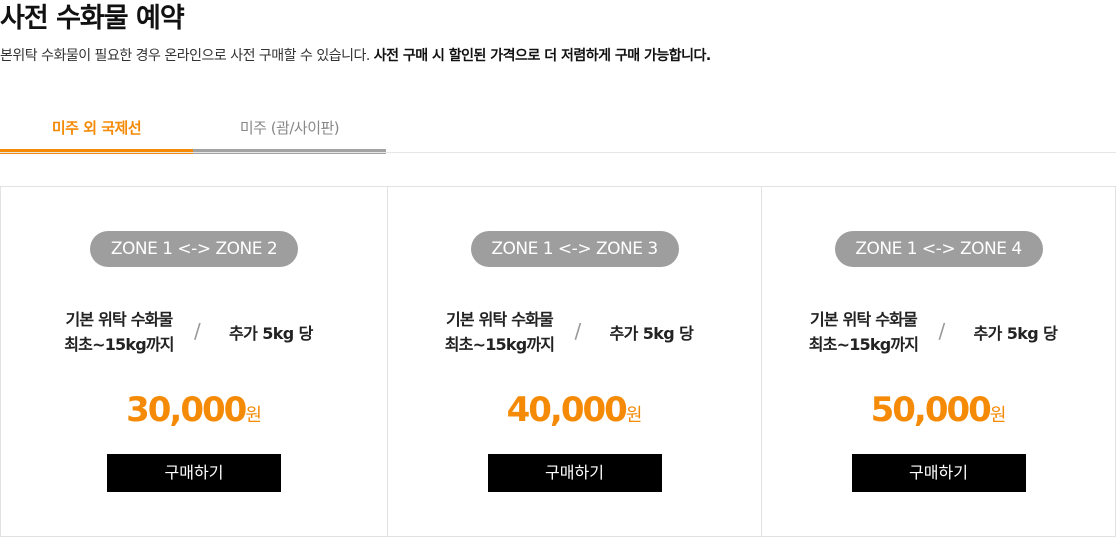 The image size is (1116, 537). I want to click on price: 40,000원, so click(574, 410).